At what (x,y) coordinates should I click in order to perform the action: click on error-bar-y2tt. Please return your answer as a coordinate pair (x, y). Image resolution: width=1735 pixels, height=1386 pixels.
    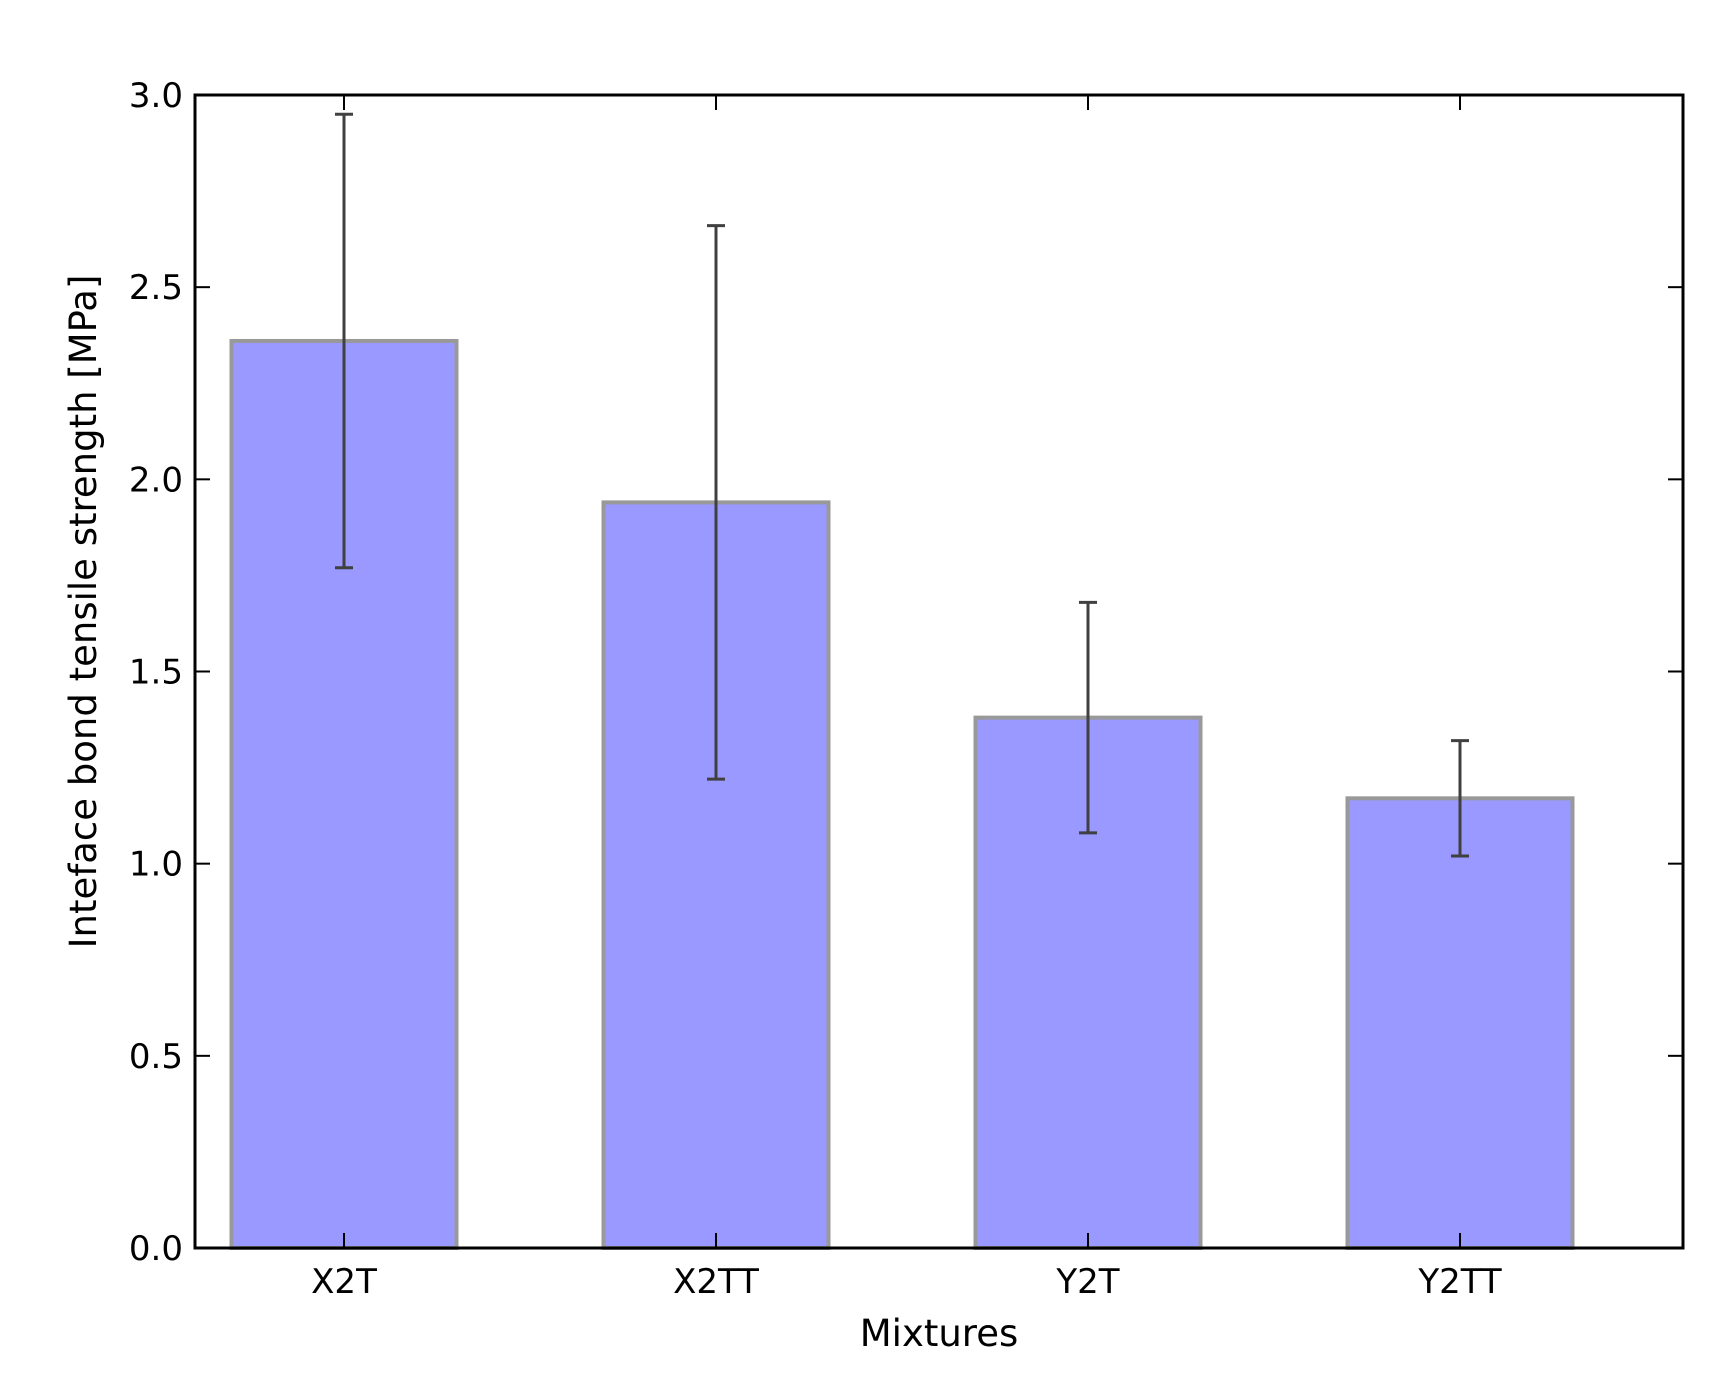
    Looking at the image, I should click on (1460, 798).